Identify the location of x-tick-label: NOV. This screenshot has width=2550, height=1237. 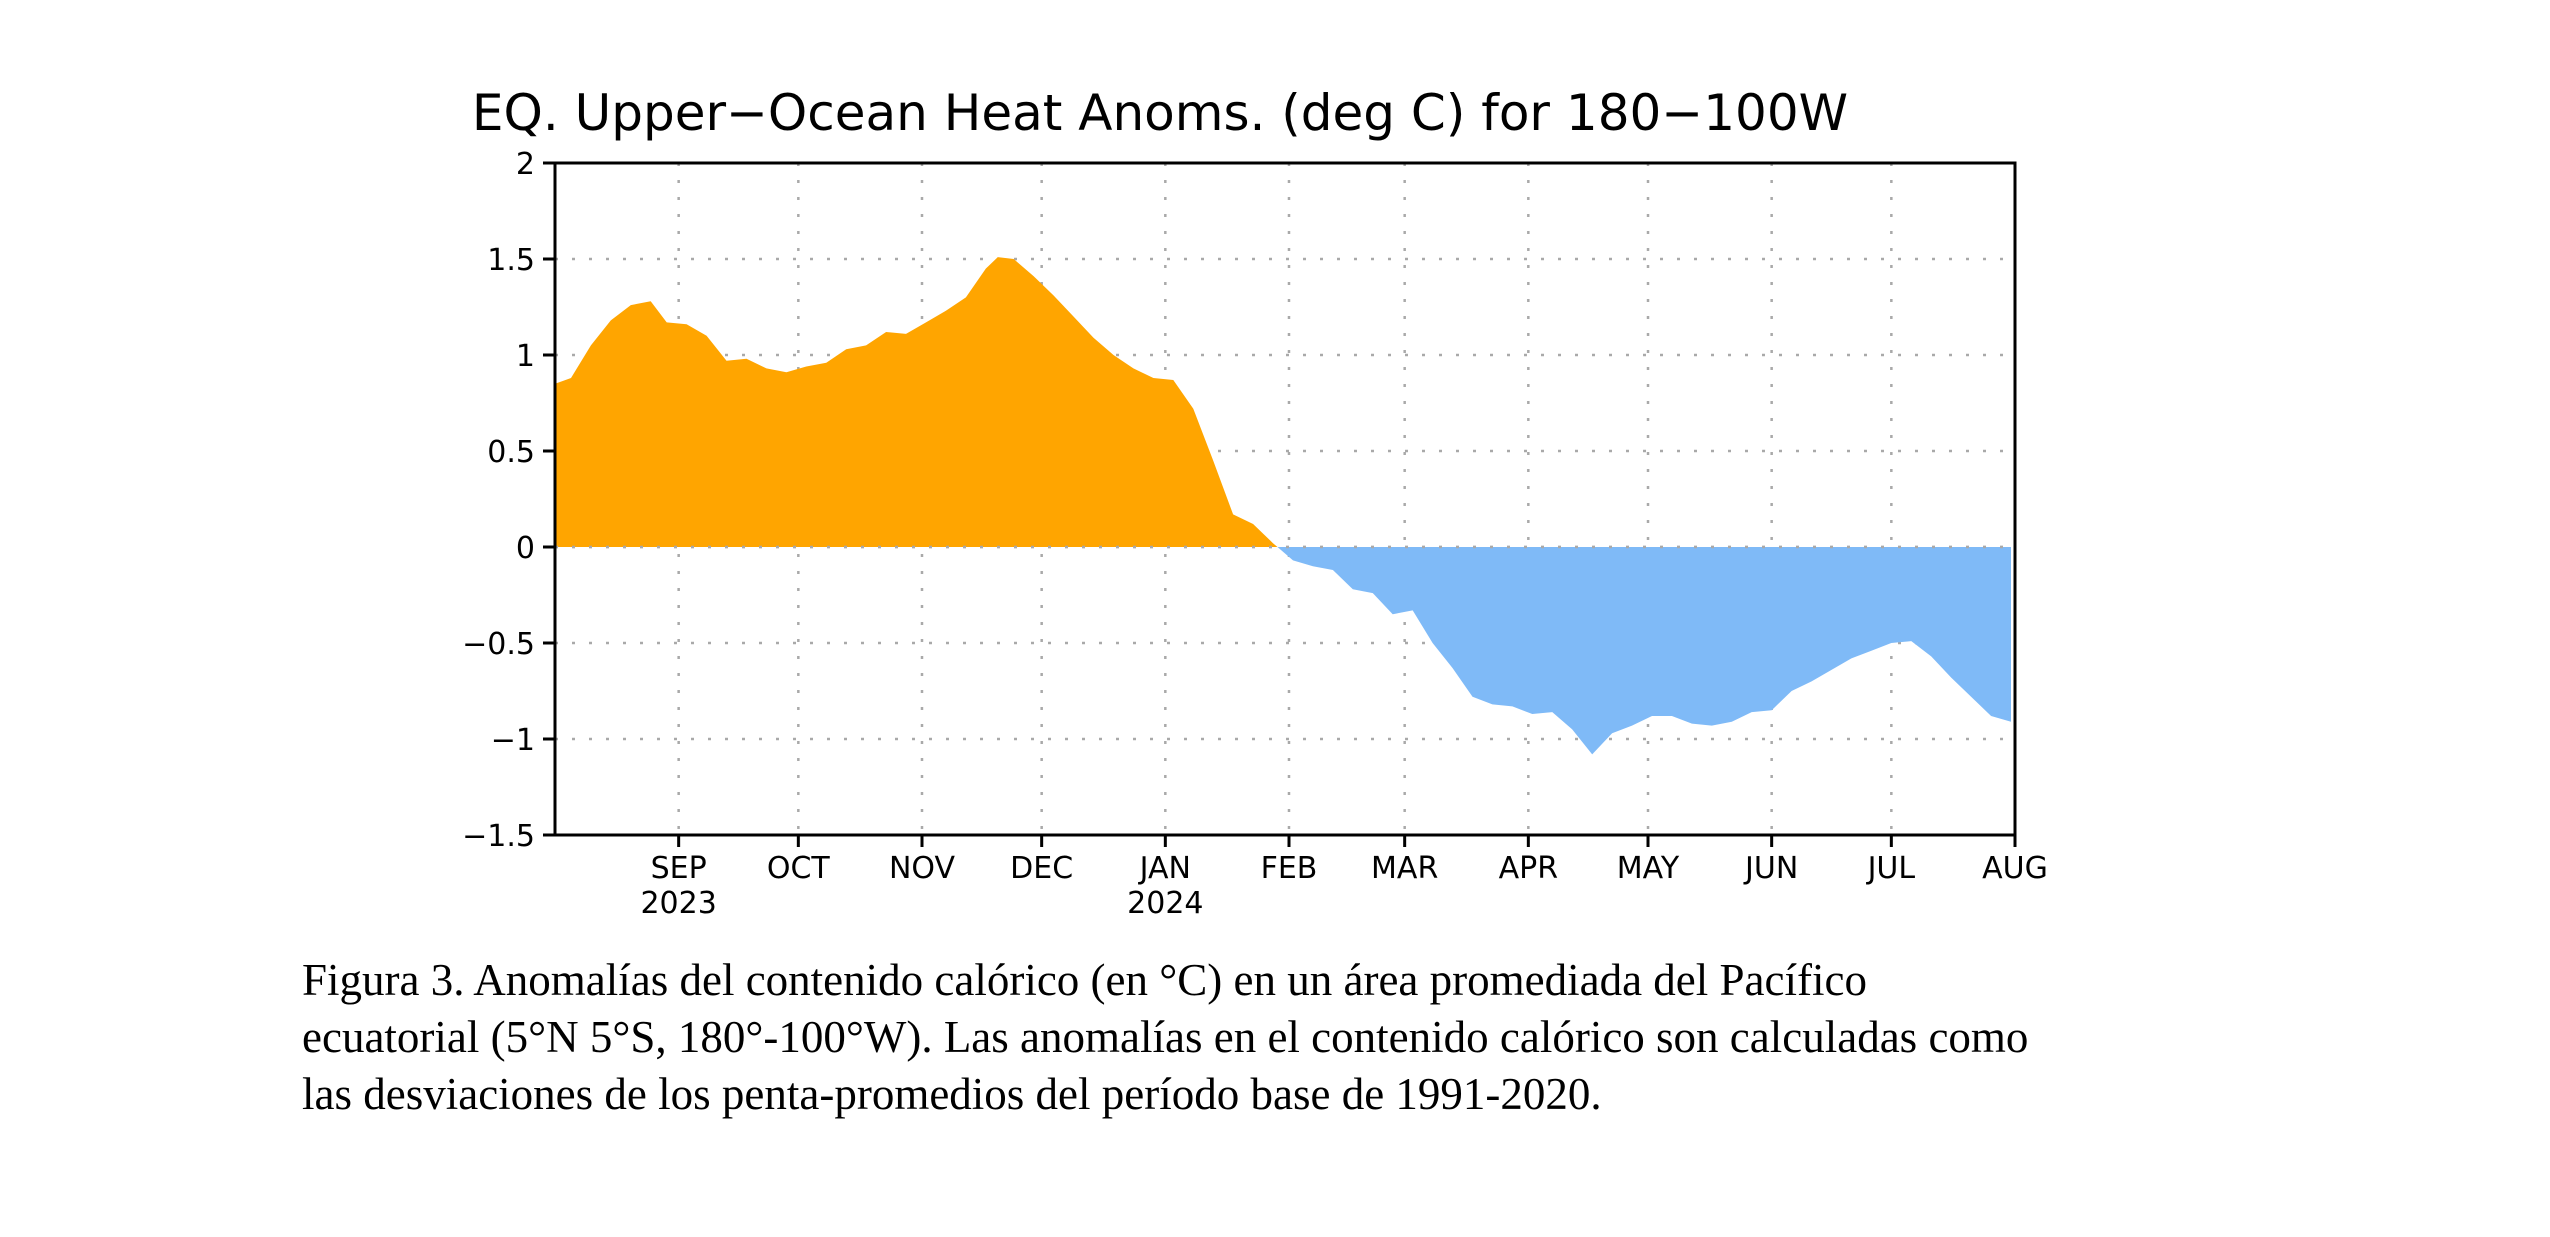
(922, 868).